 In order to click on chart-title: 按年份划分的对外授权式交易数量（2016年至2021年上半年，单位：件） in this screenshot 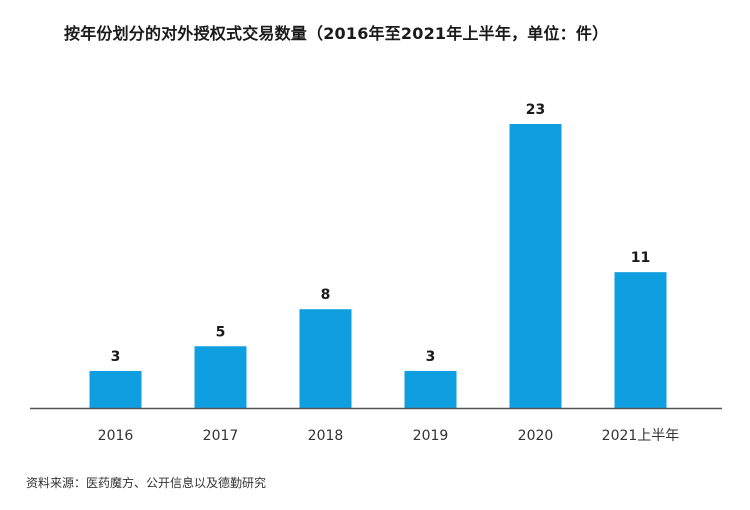, I will do `click(336, 33)`.